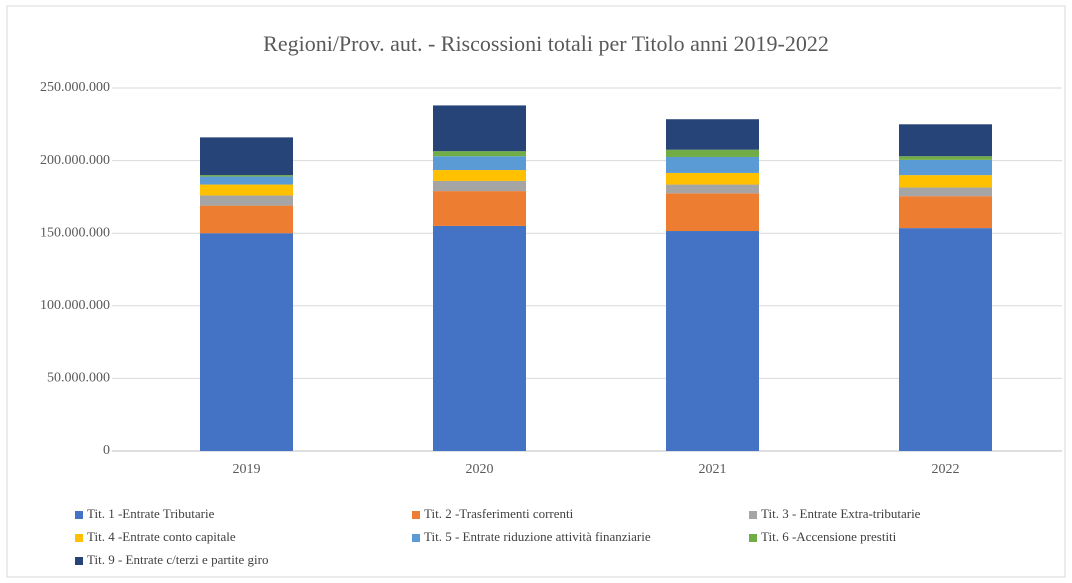 Image resolution: width=1072 pixels, height=583 pixels. What do you see at coordinates (247, 469) in the screenshot?
I see `x-tick-label: 2019` at bounding box center [247, 469].